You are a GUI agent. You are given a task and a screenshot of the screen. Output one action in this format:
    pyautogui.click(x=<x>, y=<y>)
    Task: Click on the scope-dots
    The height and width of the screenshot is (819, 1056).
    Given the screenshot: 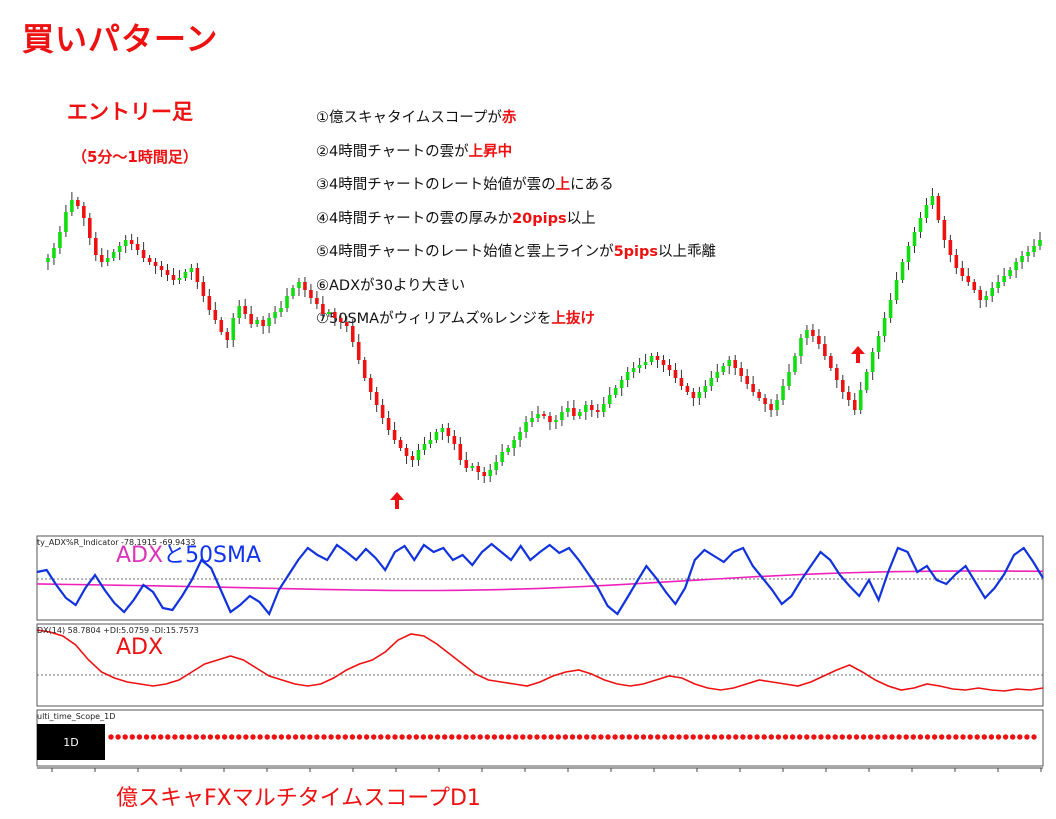 What is the action you would take?
    pyautogui.click(x=572, y=737)
    